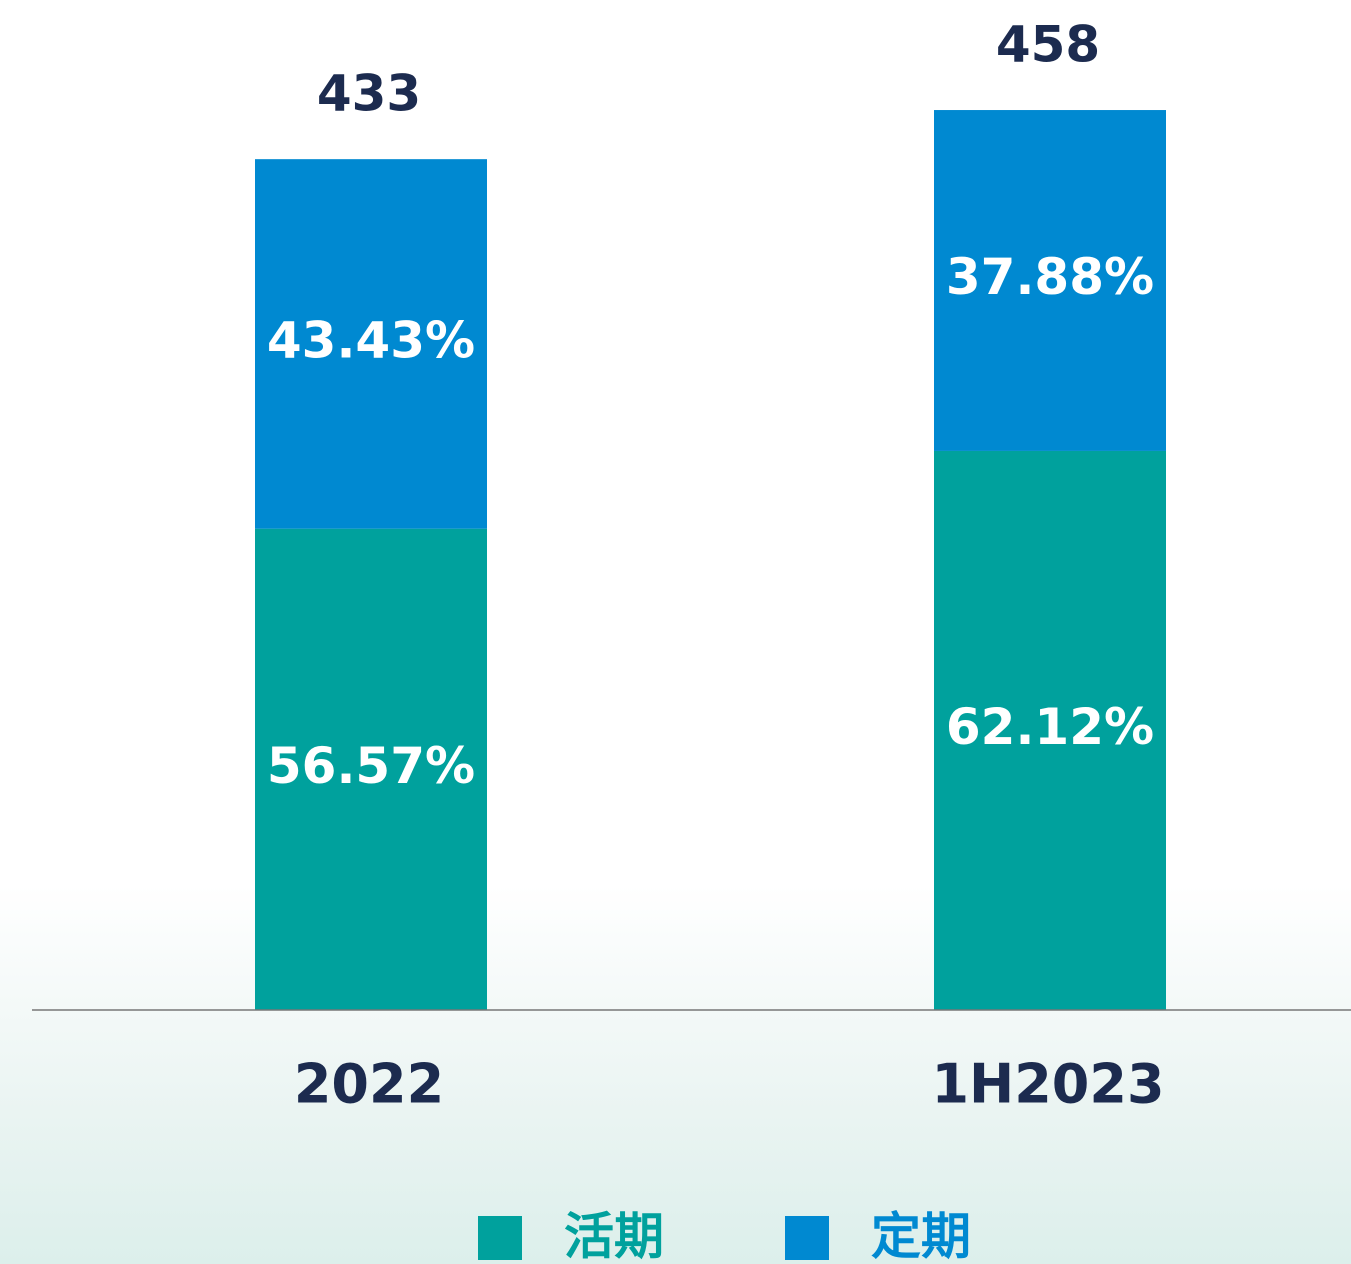 This screenshot has height=1264, width=1351. What do you see at coordinates (1050, 727) in the screenshot?
I see `data-label: 62.12%` at bounding box center [1050, 727].